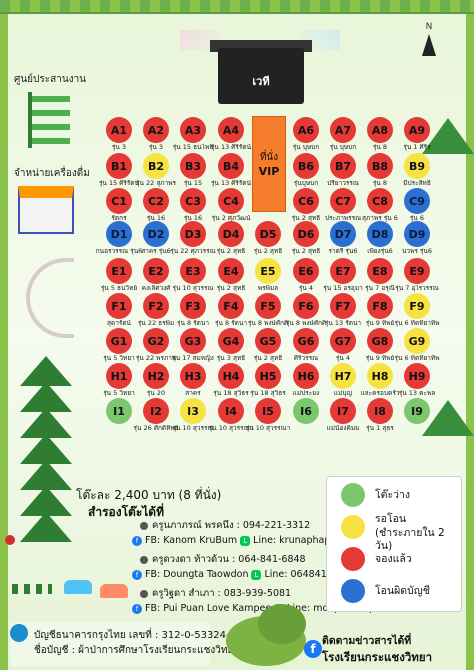 This screenshot has height=670, width=474. I want to click on seat-g4: G4, so click(231, 341).